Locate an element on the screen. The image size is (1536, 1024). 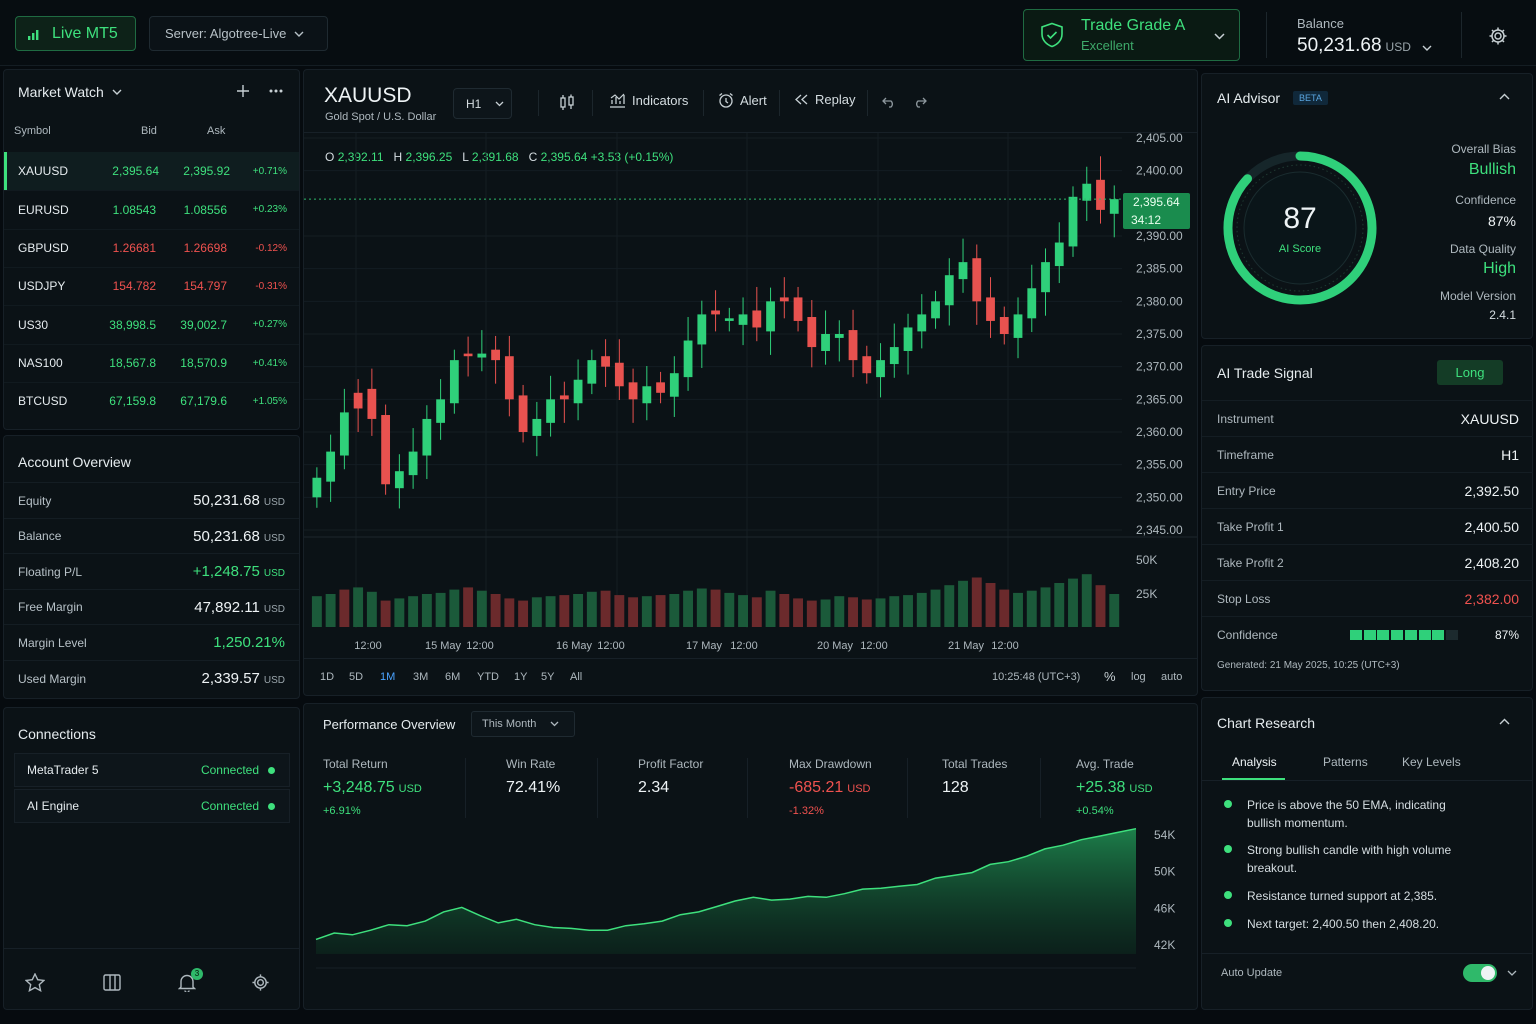
chevron-down-icon is located at coordinates (1512, 973).